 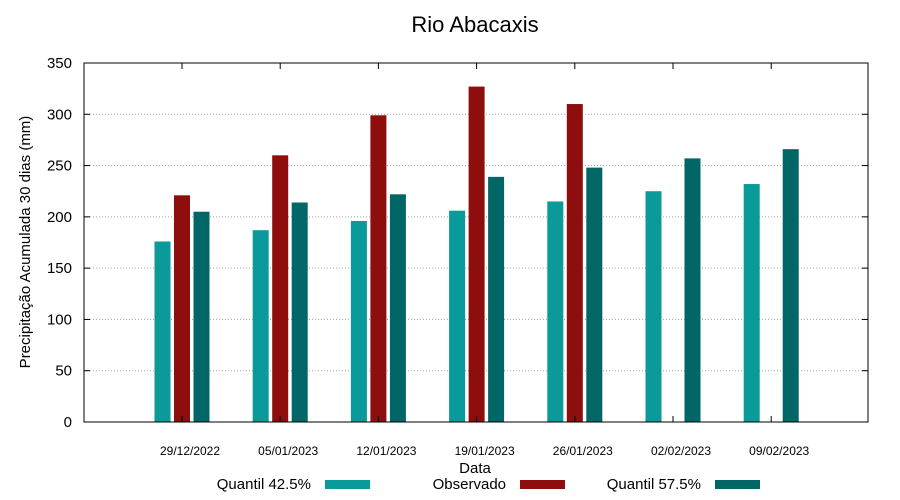 What do you see at coordinates (469, 484) in the screenshot?
I see `legend-label: Observado` at bounding box center [469, 484].